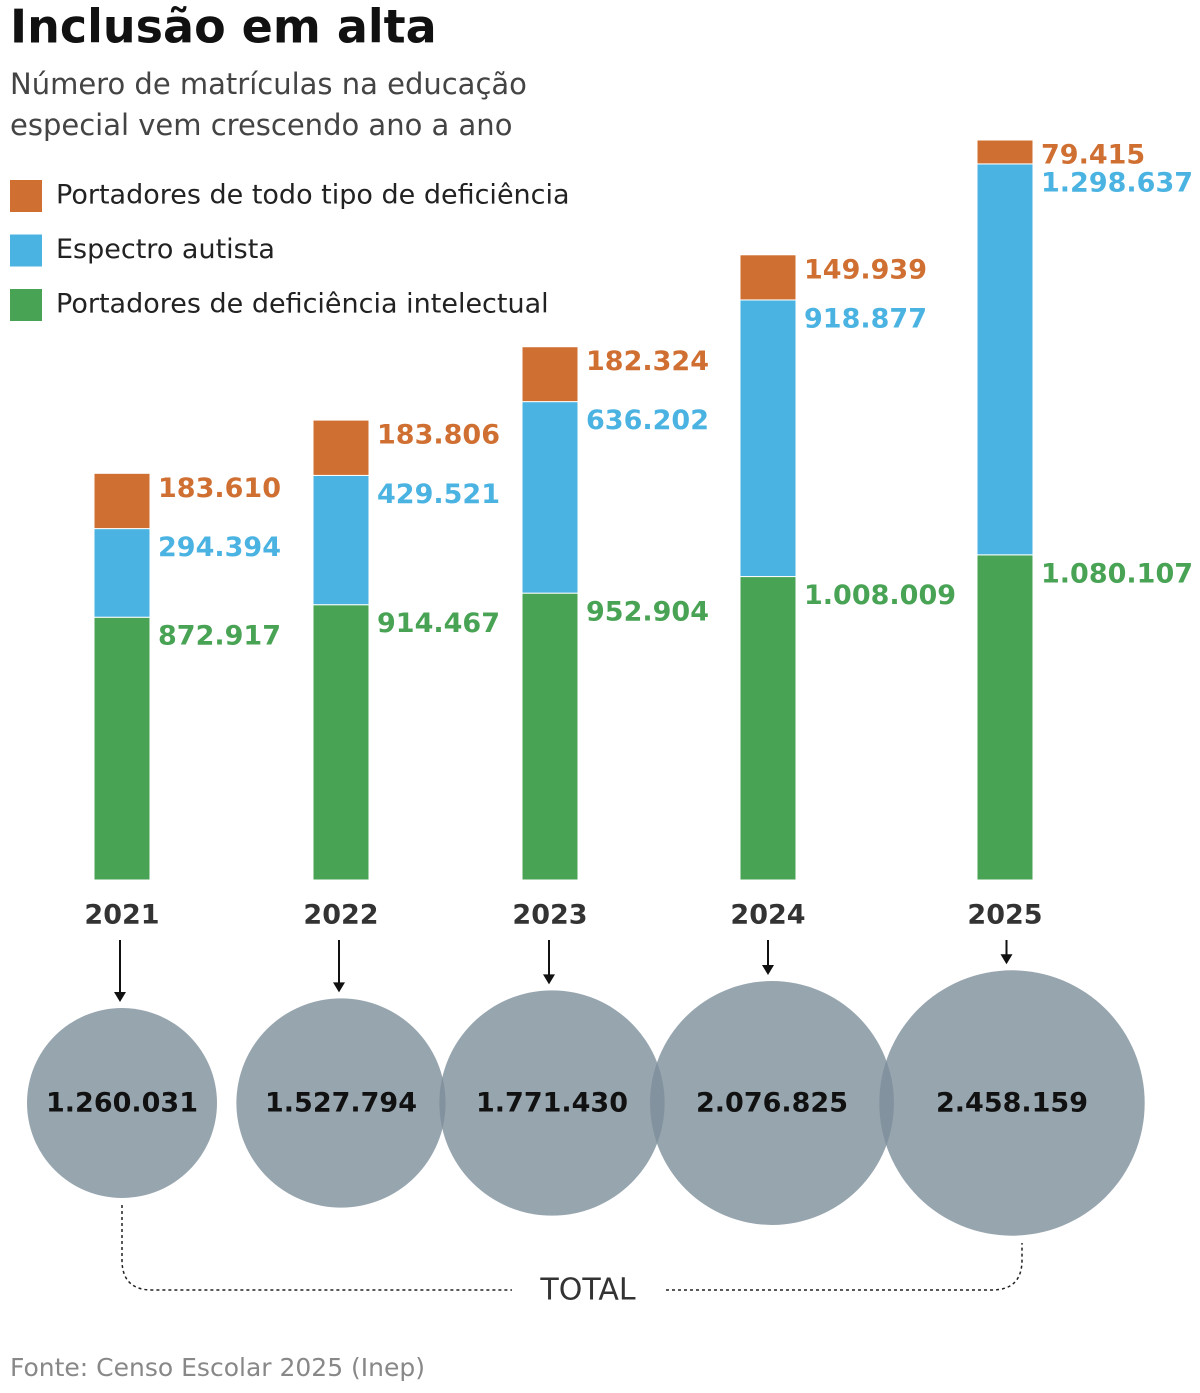  I want to click on legend-label: Portadores de todo tipo de deficiência, so click(313, 195).